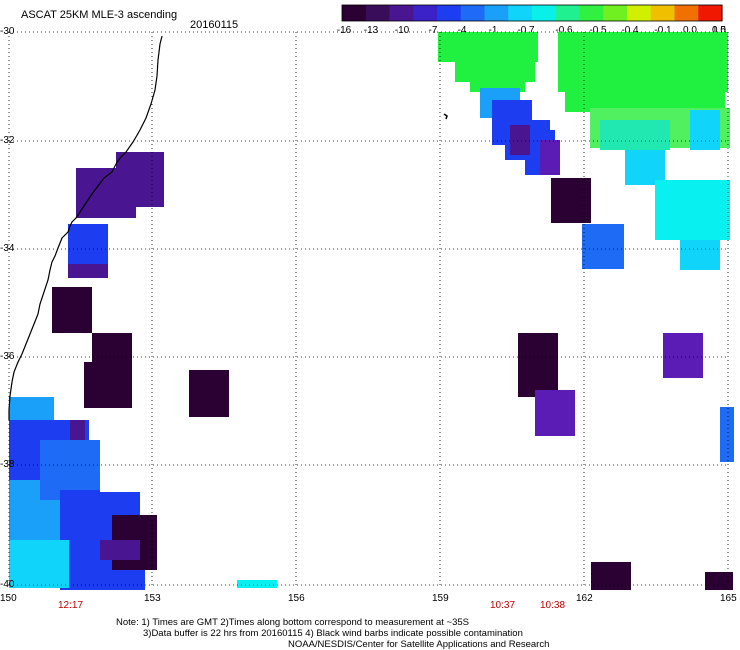  Describe the element at coordinates (152, 598) in the screenshot. I see `lon-label: 153` at that location.